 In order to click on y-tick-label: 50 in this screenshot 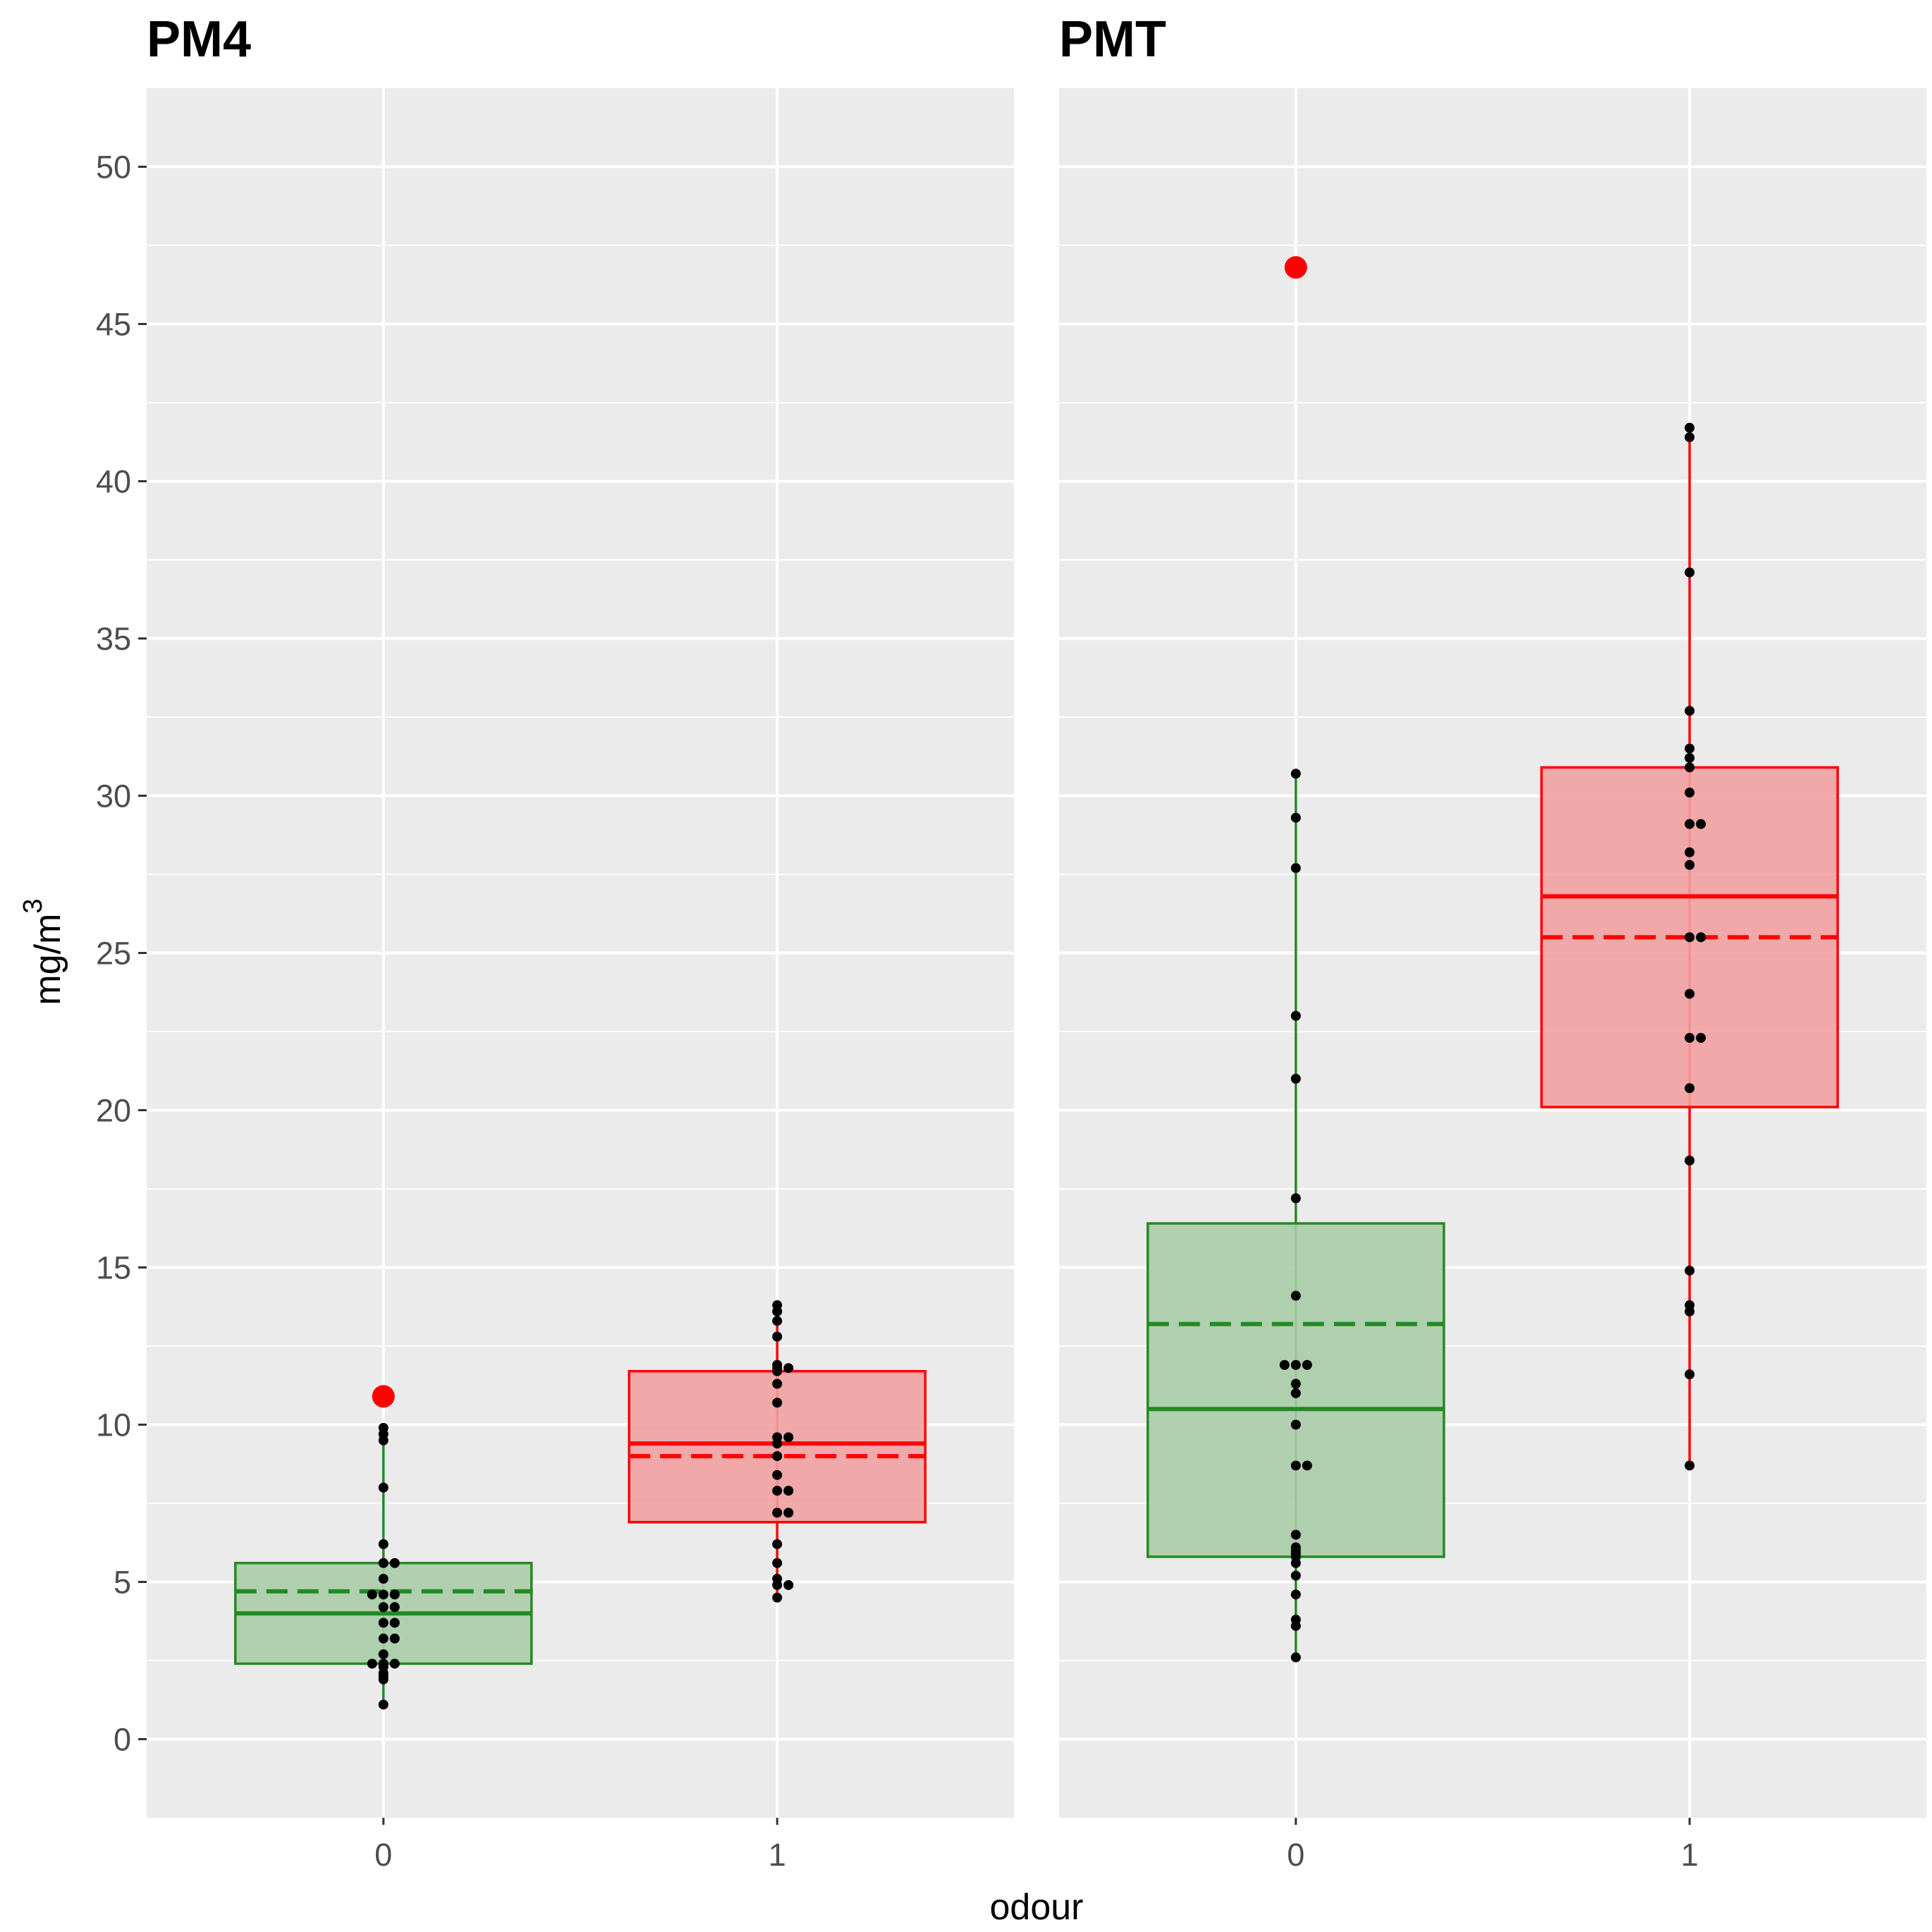, I will do `click(113, 167)`.